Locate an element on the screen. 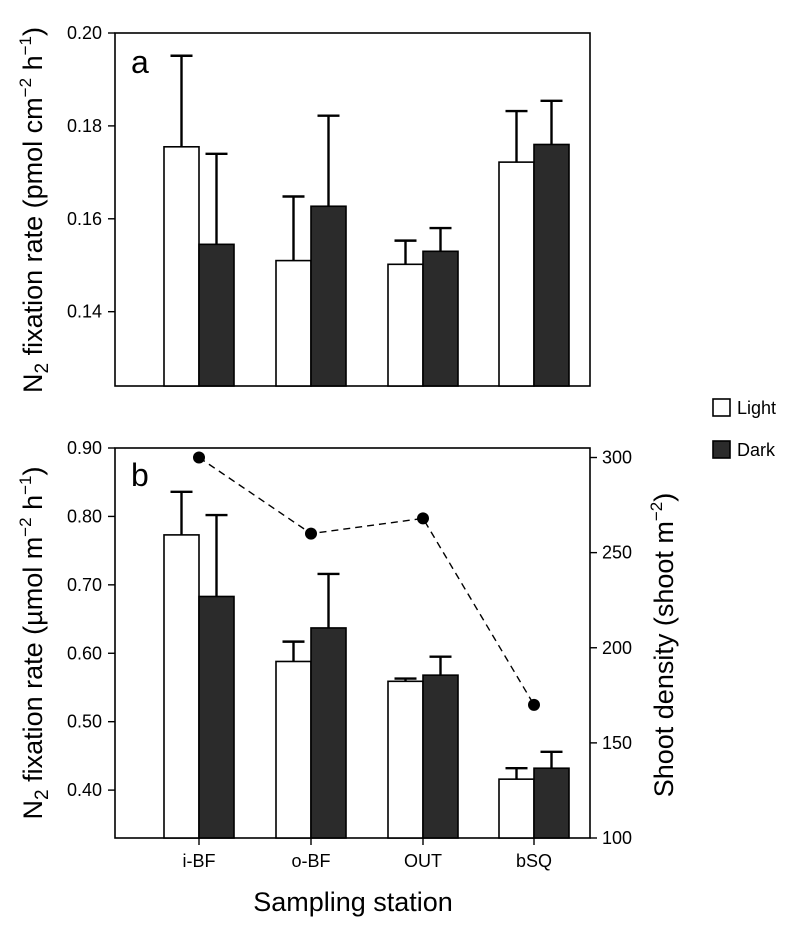  x-axis-title: Sampling station is located at coordinates (353, 902).